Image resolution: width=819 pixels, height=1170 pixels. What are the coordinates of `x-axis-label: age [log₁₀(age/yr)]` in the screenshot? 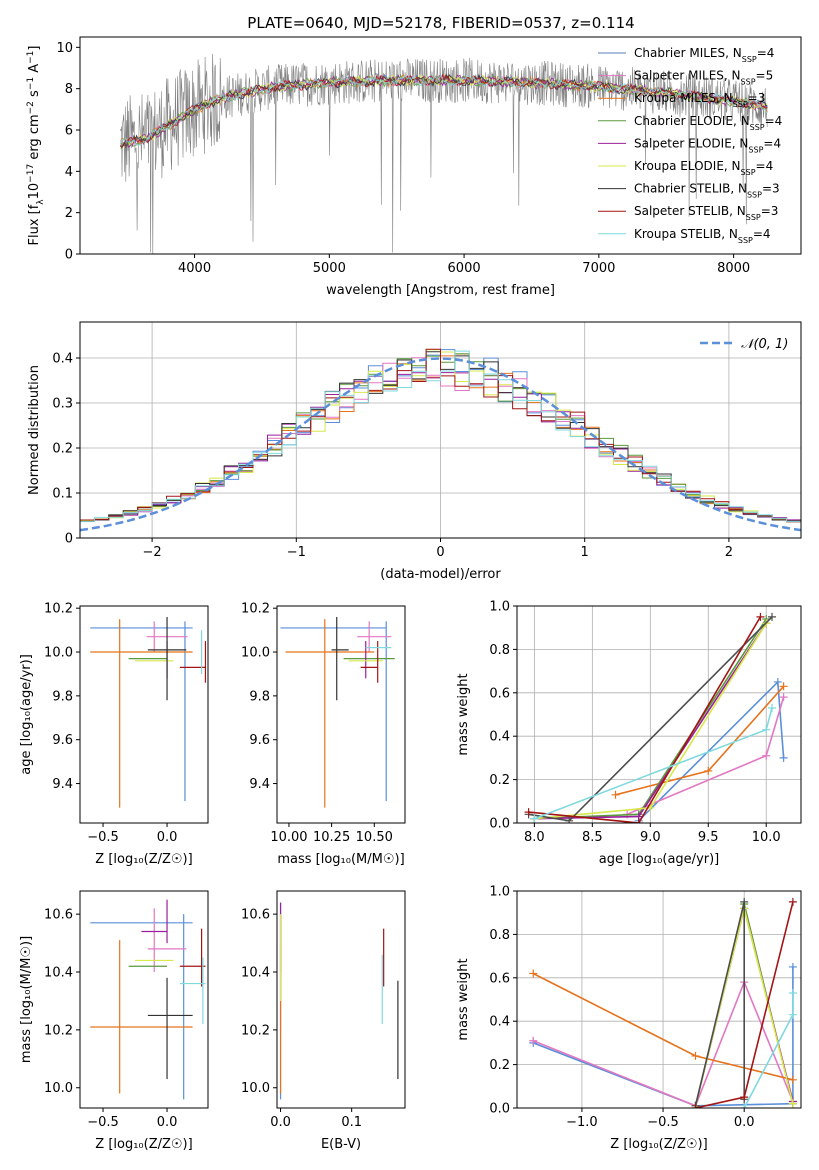 It's located at (659, 859).